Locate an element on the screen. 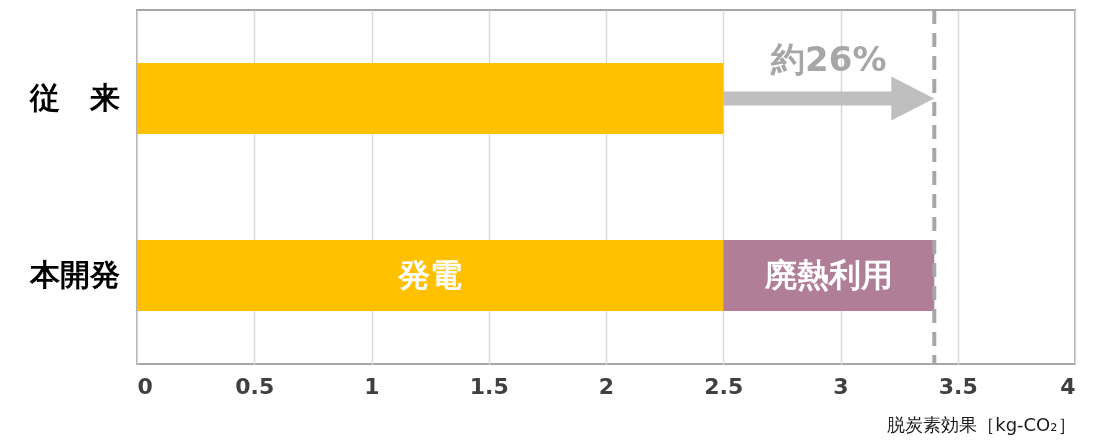  x-tick-label: 4 is located at coordinates (1068, 386).